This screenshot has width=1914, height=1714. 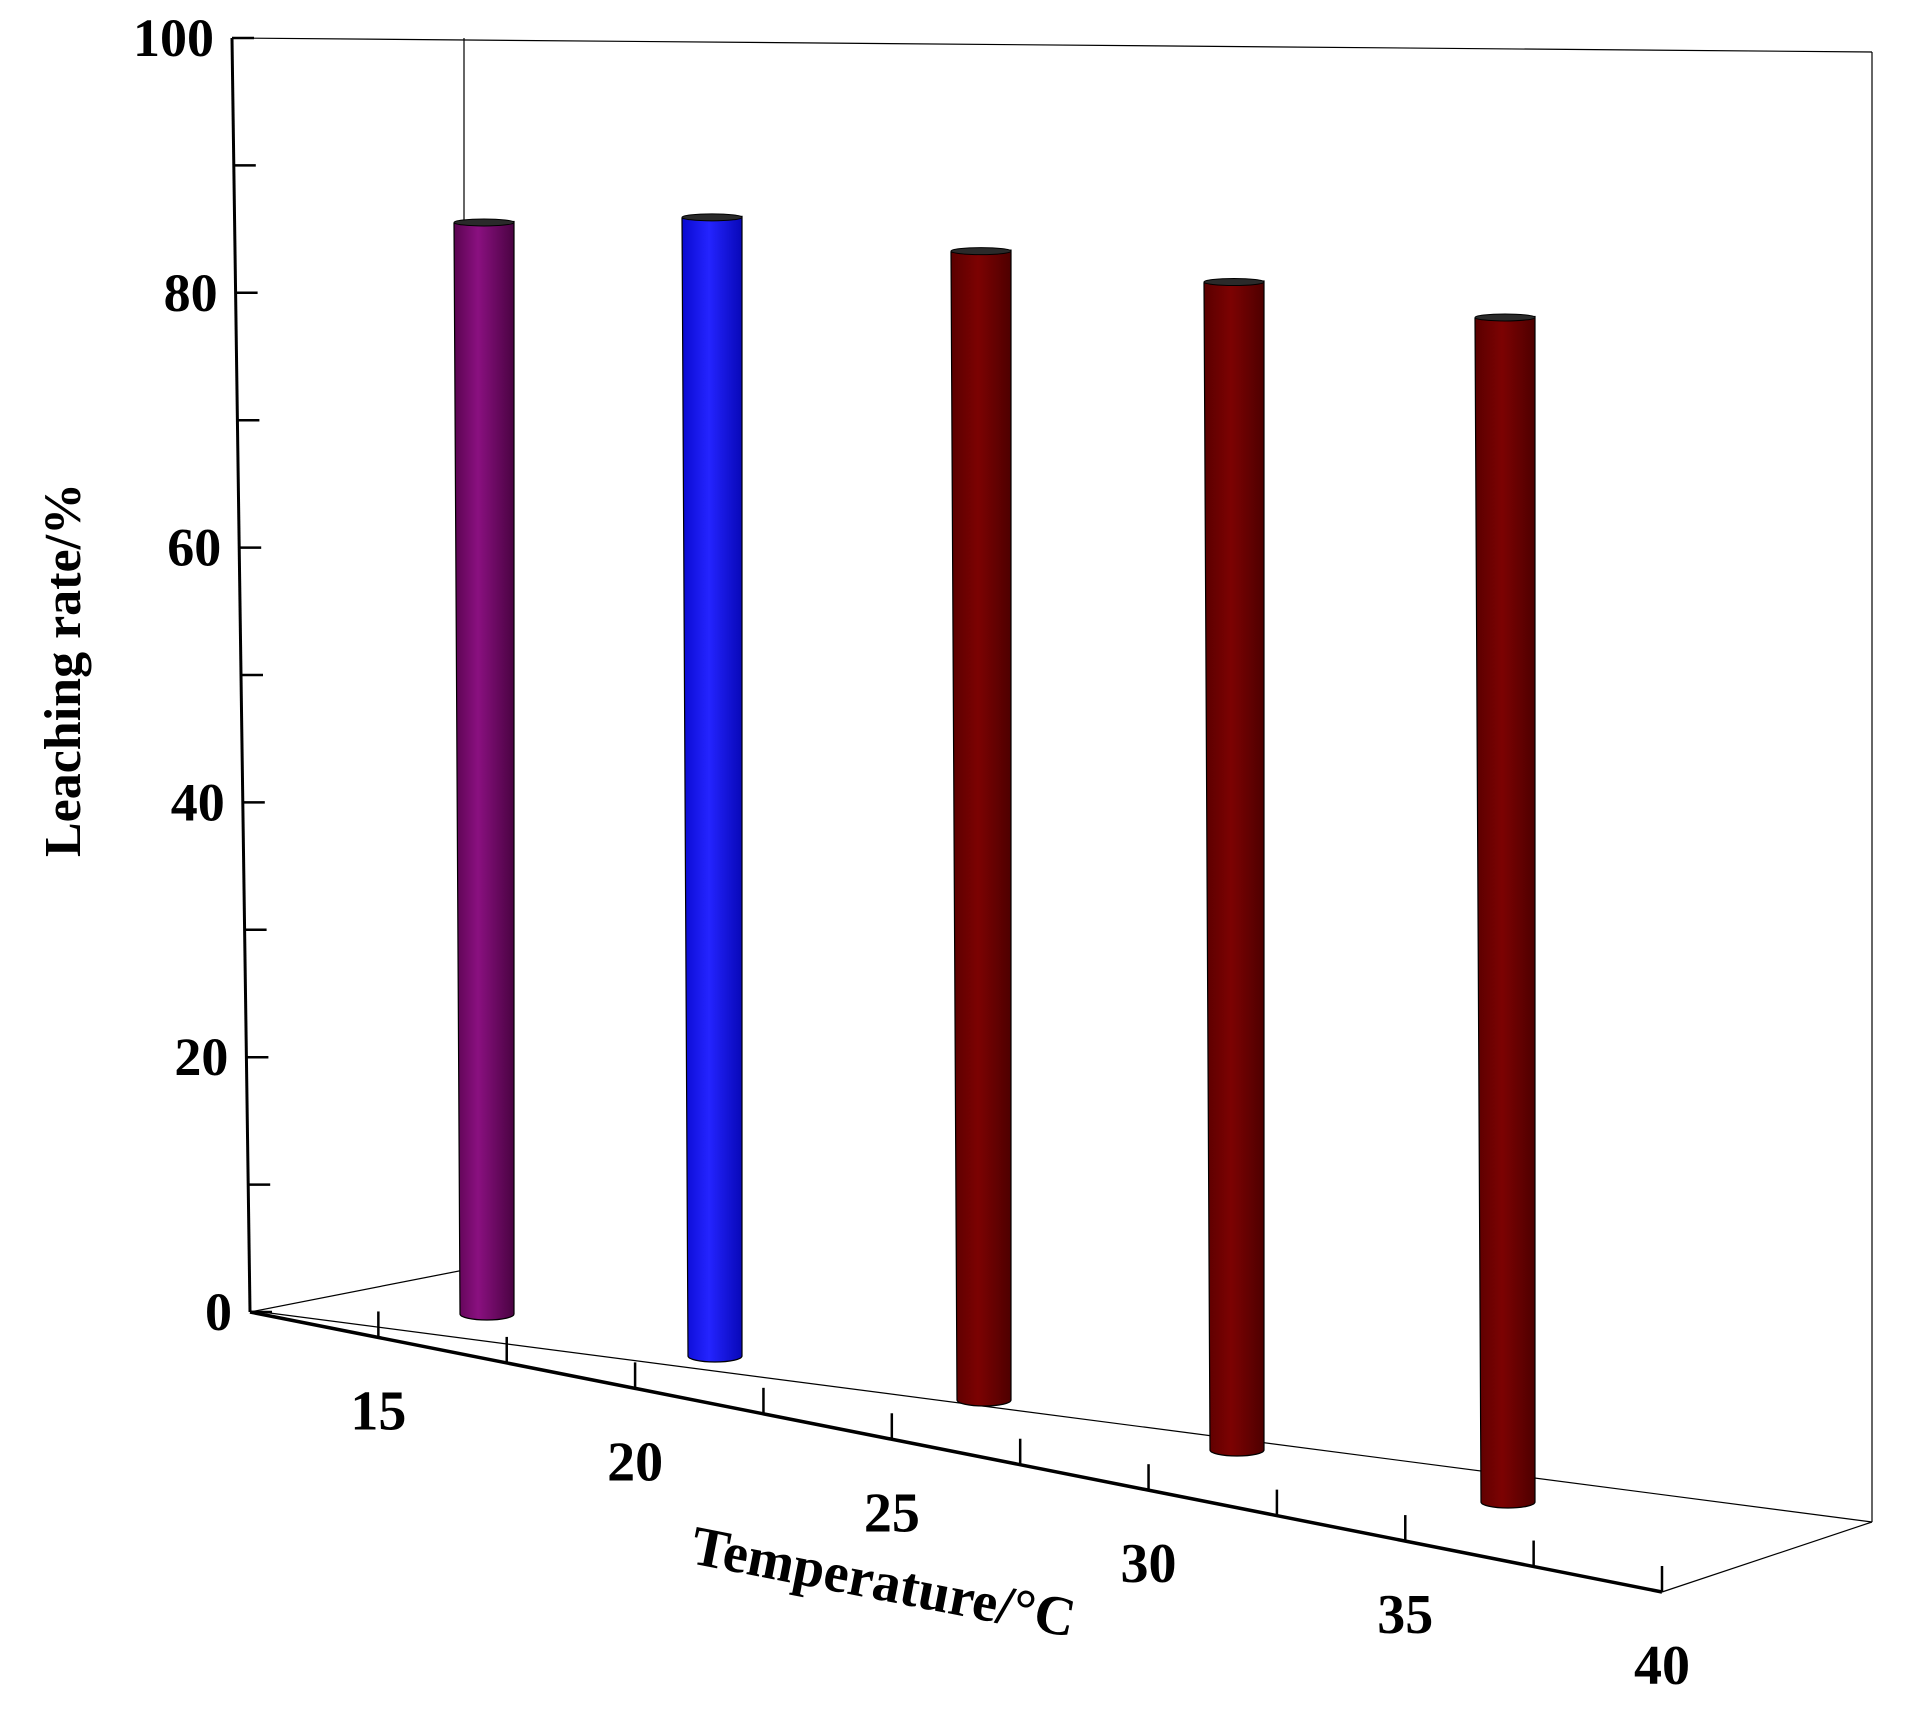 What do you see at coordinates (1662, 1666) in the screenshot?
I see `x-tick-label: 40` at bounding box center [1662, 1666].